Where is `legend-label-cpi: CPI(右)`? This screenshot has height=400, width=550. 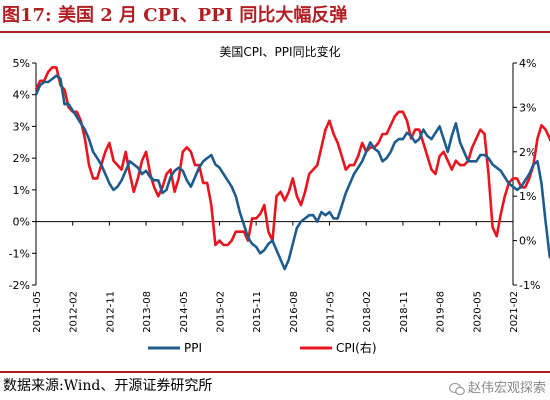 legend-label-cpi: CPI(右) is located at coordinates (356, 347).